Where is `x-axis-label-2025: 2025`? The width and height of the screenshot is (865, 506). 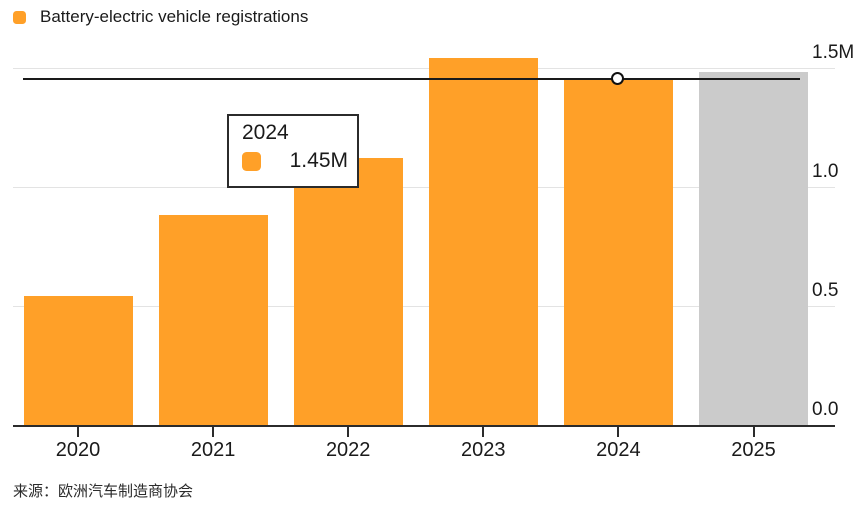
x-axis-label-2025: 2025 is located at coordinates (753, 450).